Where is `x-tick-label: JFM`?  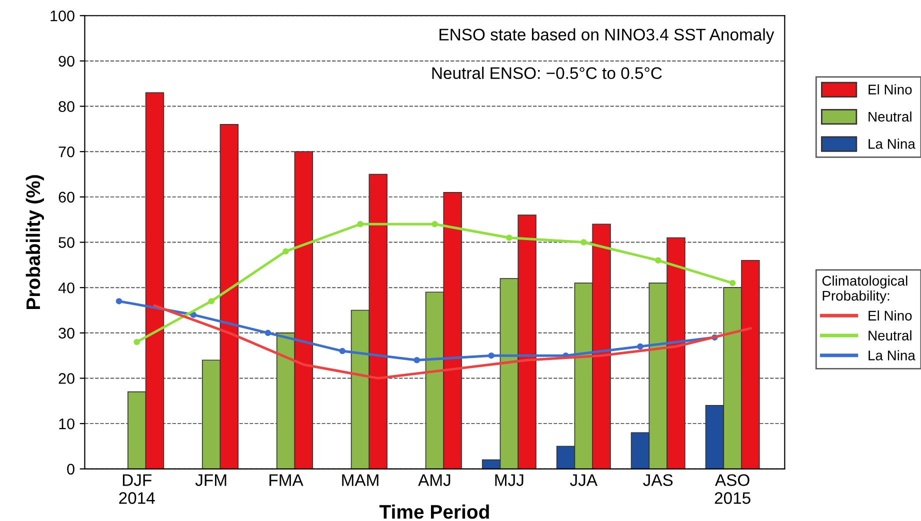
x-tick-label: JFM is located at coordinates (210, 480).